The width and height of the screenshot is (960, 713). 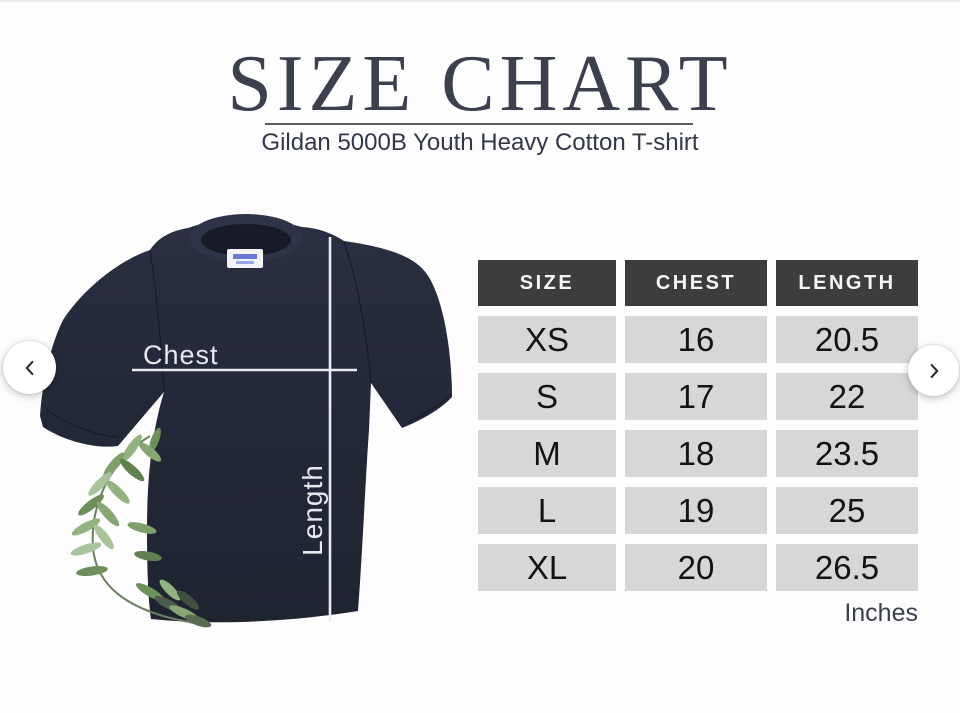 I want to click on chevron-left-icon, so click(x=30, y=368).